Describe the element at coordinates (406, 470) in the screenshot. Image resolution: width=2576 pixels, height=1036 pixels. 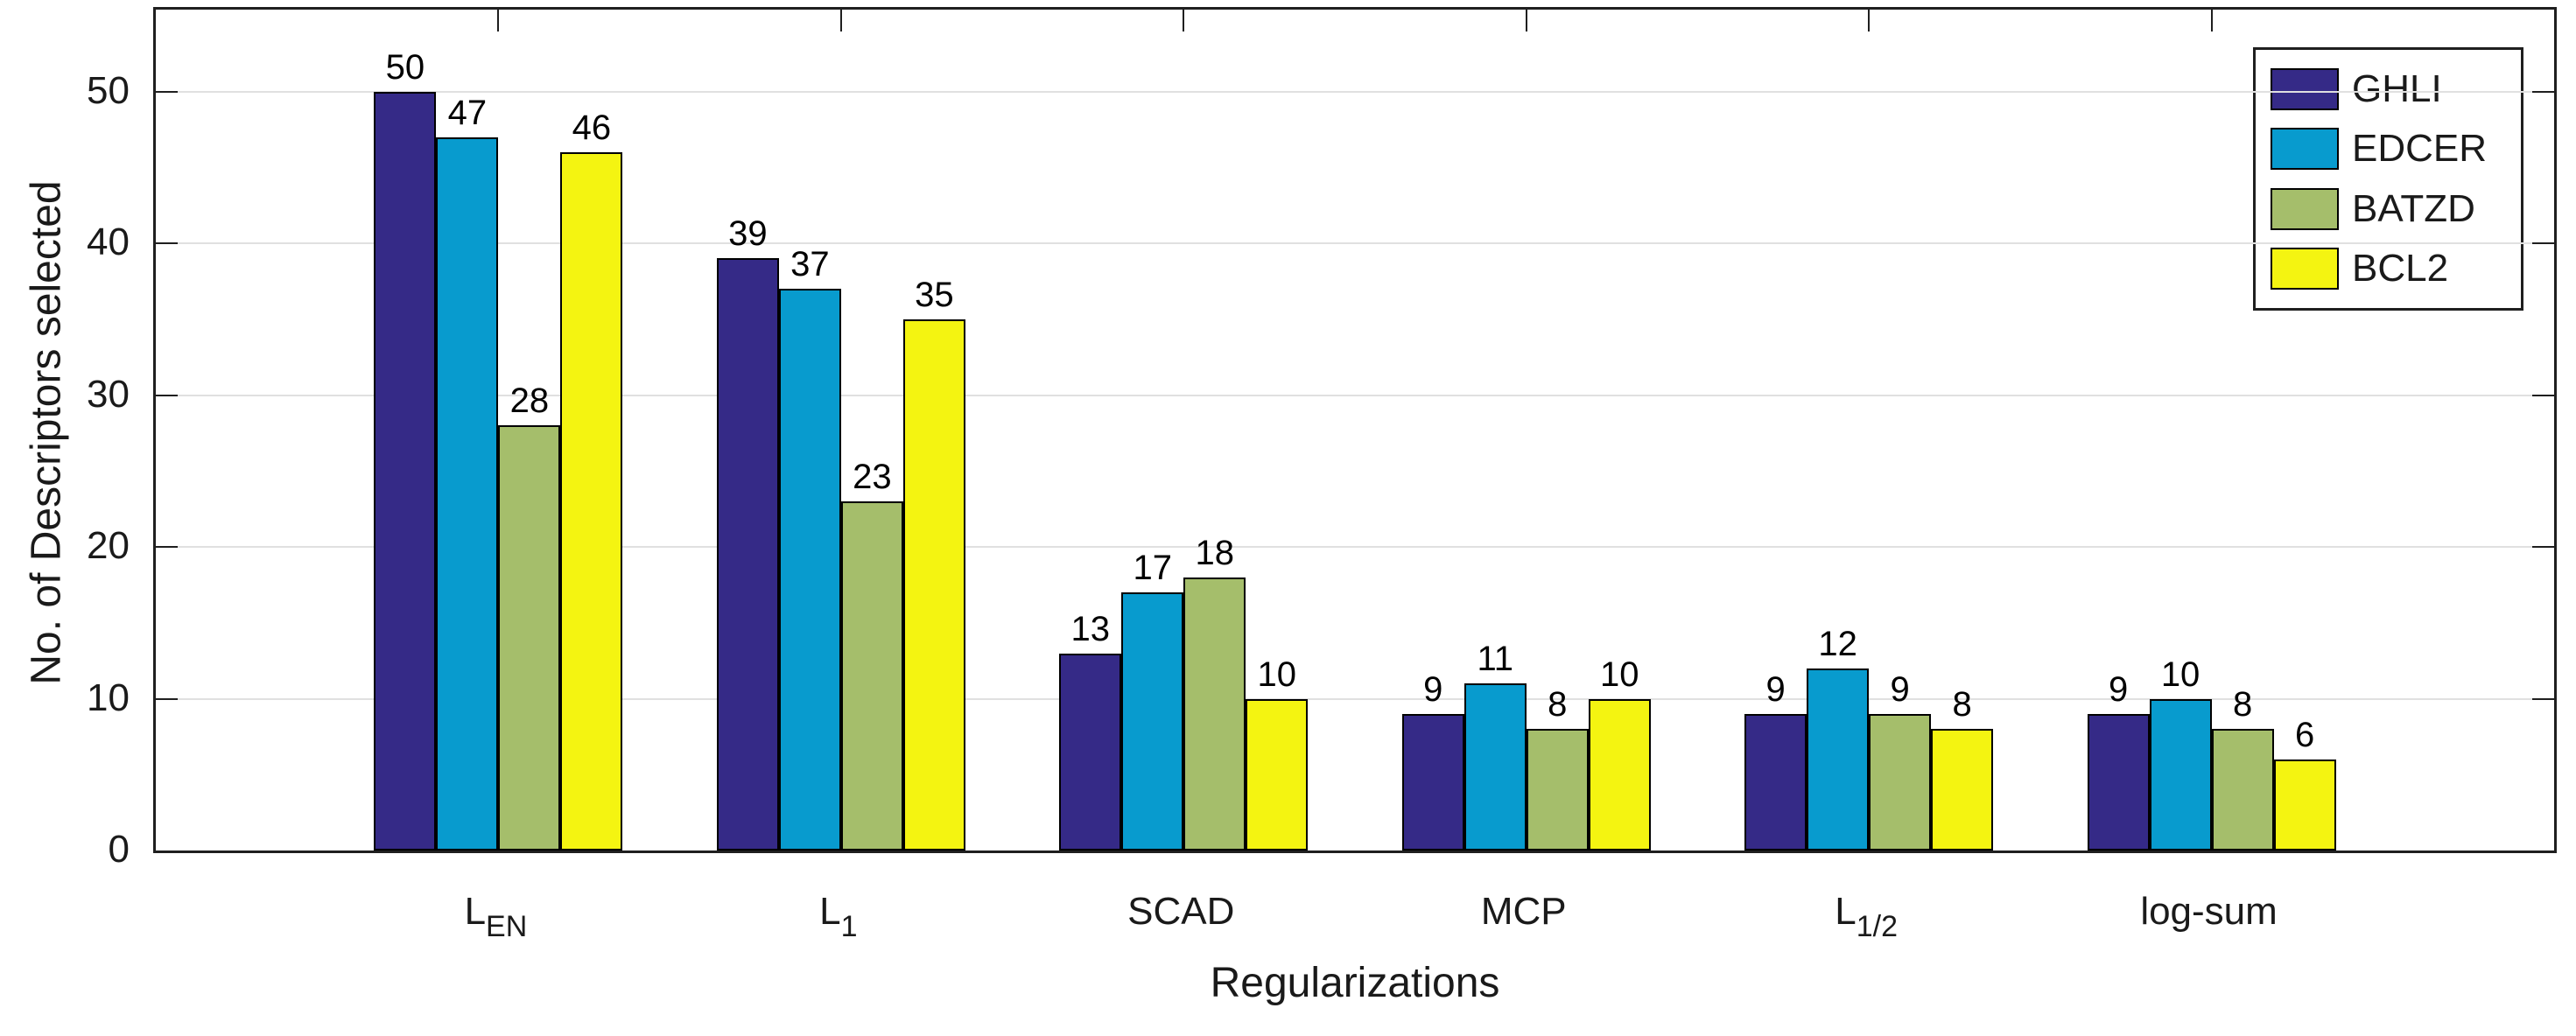
I see `bar-GHLI-LEN` at that location.